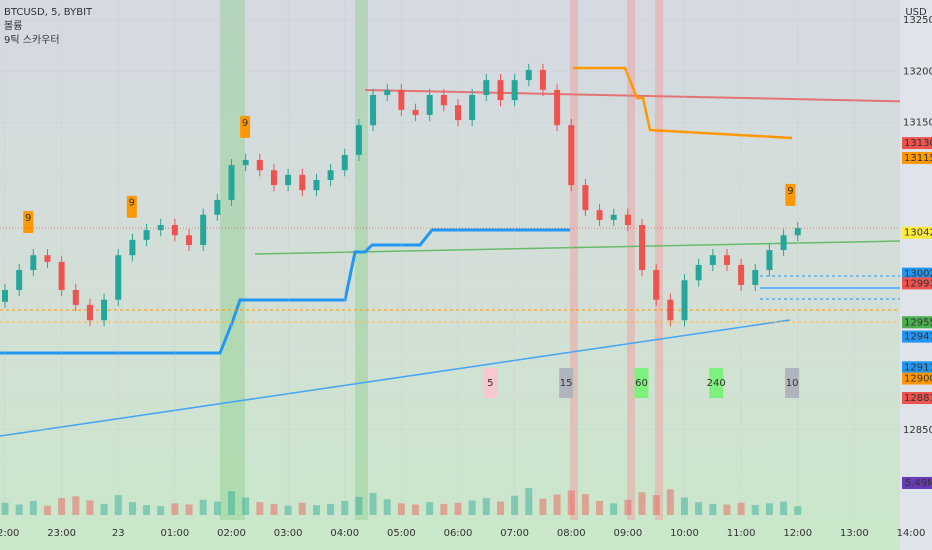 The image size is (932, 550). Describe the element at coordinates (917, 123) in the screenshot. I see `y-tick-label: 13150.0` at that location.